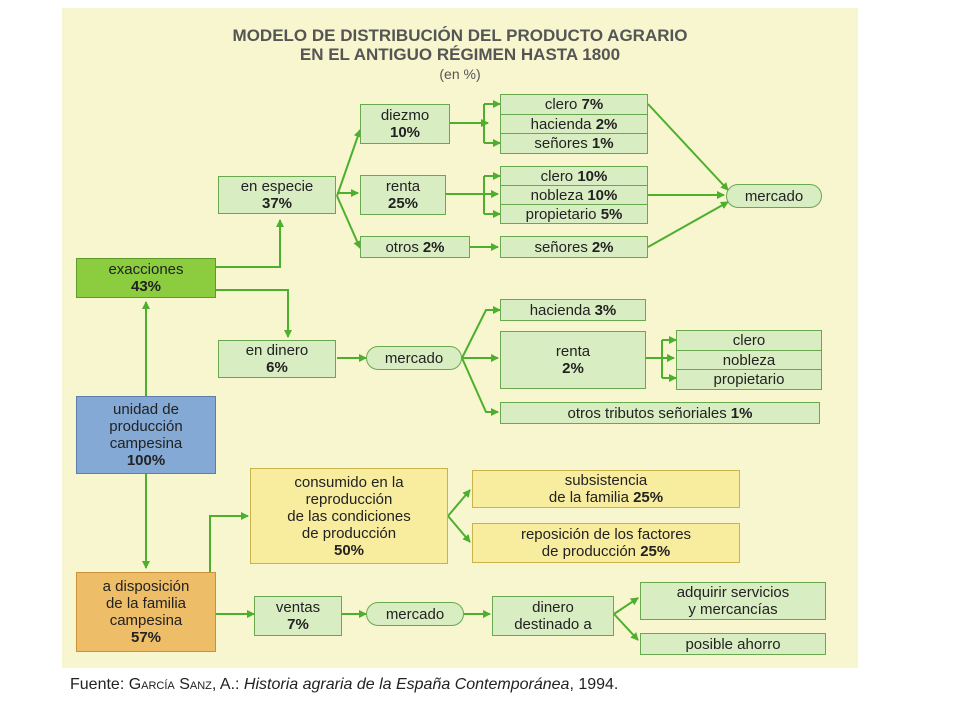 This screenshot has width=960, height=720. Describe the element at coordinates (553, 607) in the screenshot. I see `dinero-destinado-line1: dinero` at that location.